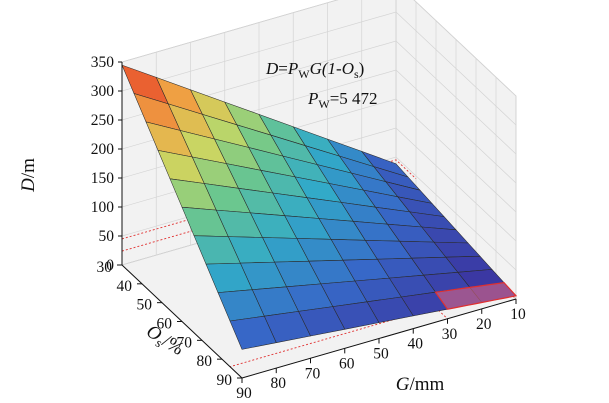 The height and width of the screenshot is (403, 609). I want to click on g-tick-label: 30, so click(450, 334).